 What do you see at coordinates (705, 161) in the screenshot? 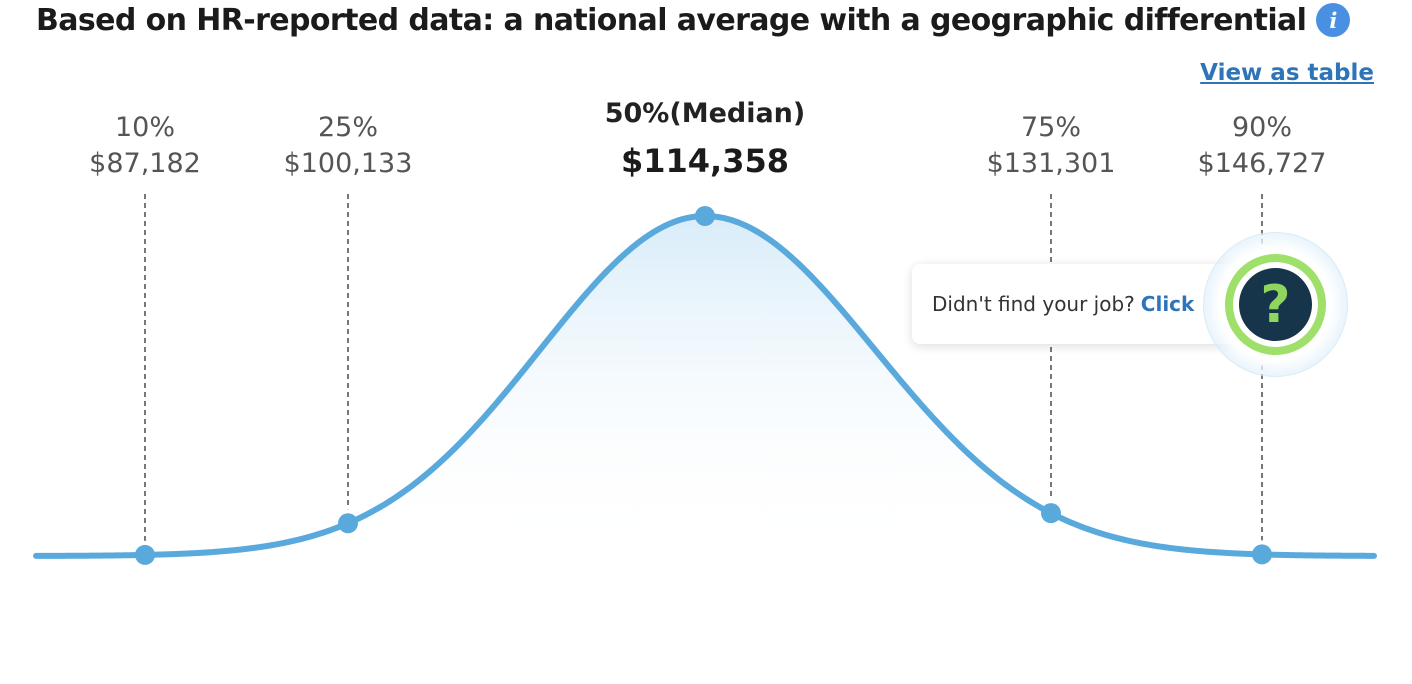
I see `percentile-value-2: $114,358` at bounding box center [705, 161].